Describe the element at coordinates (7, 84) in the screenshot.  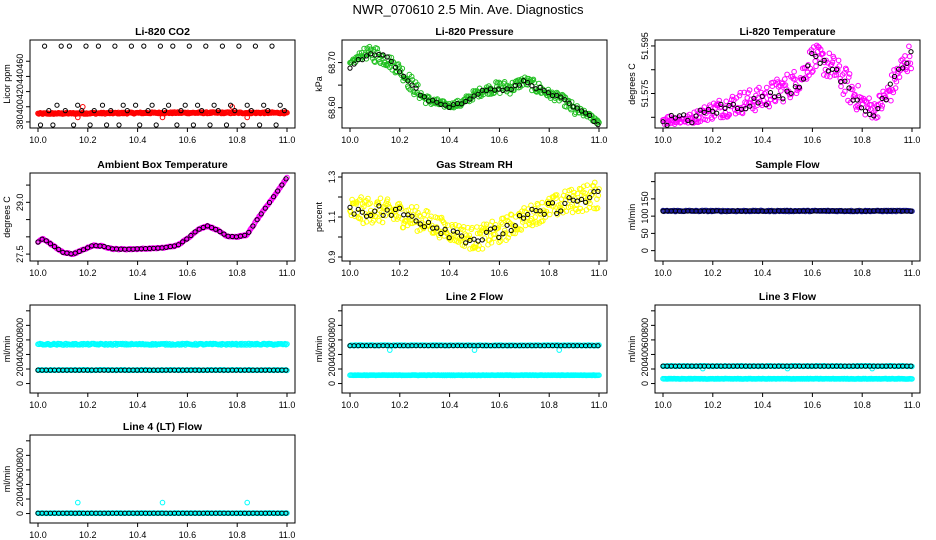
I see `y-axis-label: Licor ppm` at that location.